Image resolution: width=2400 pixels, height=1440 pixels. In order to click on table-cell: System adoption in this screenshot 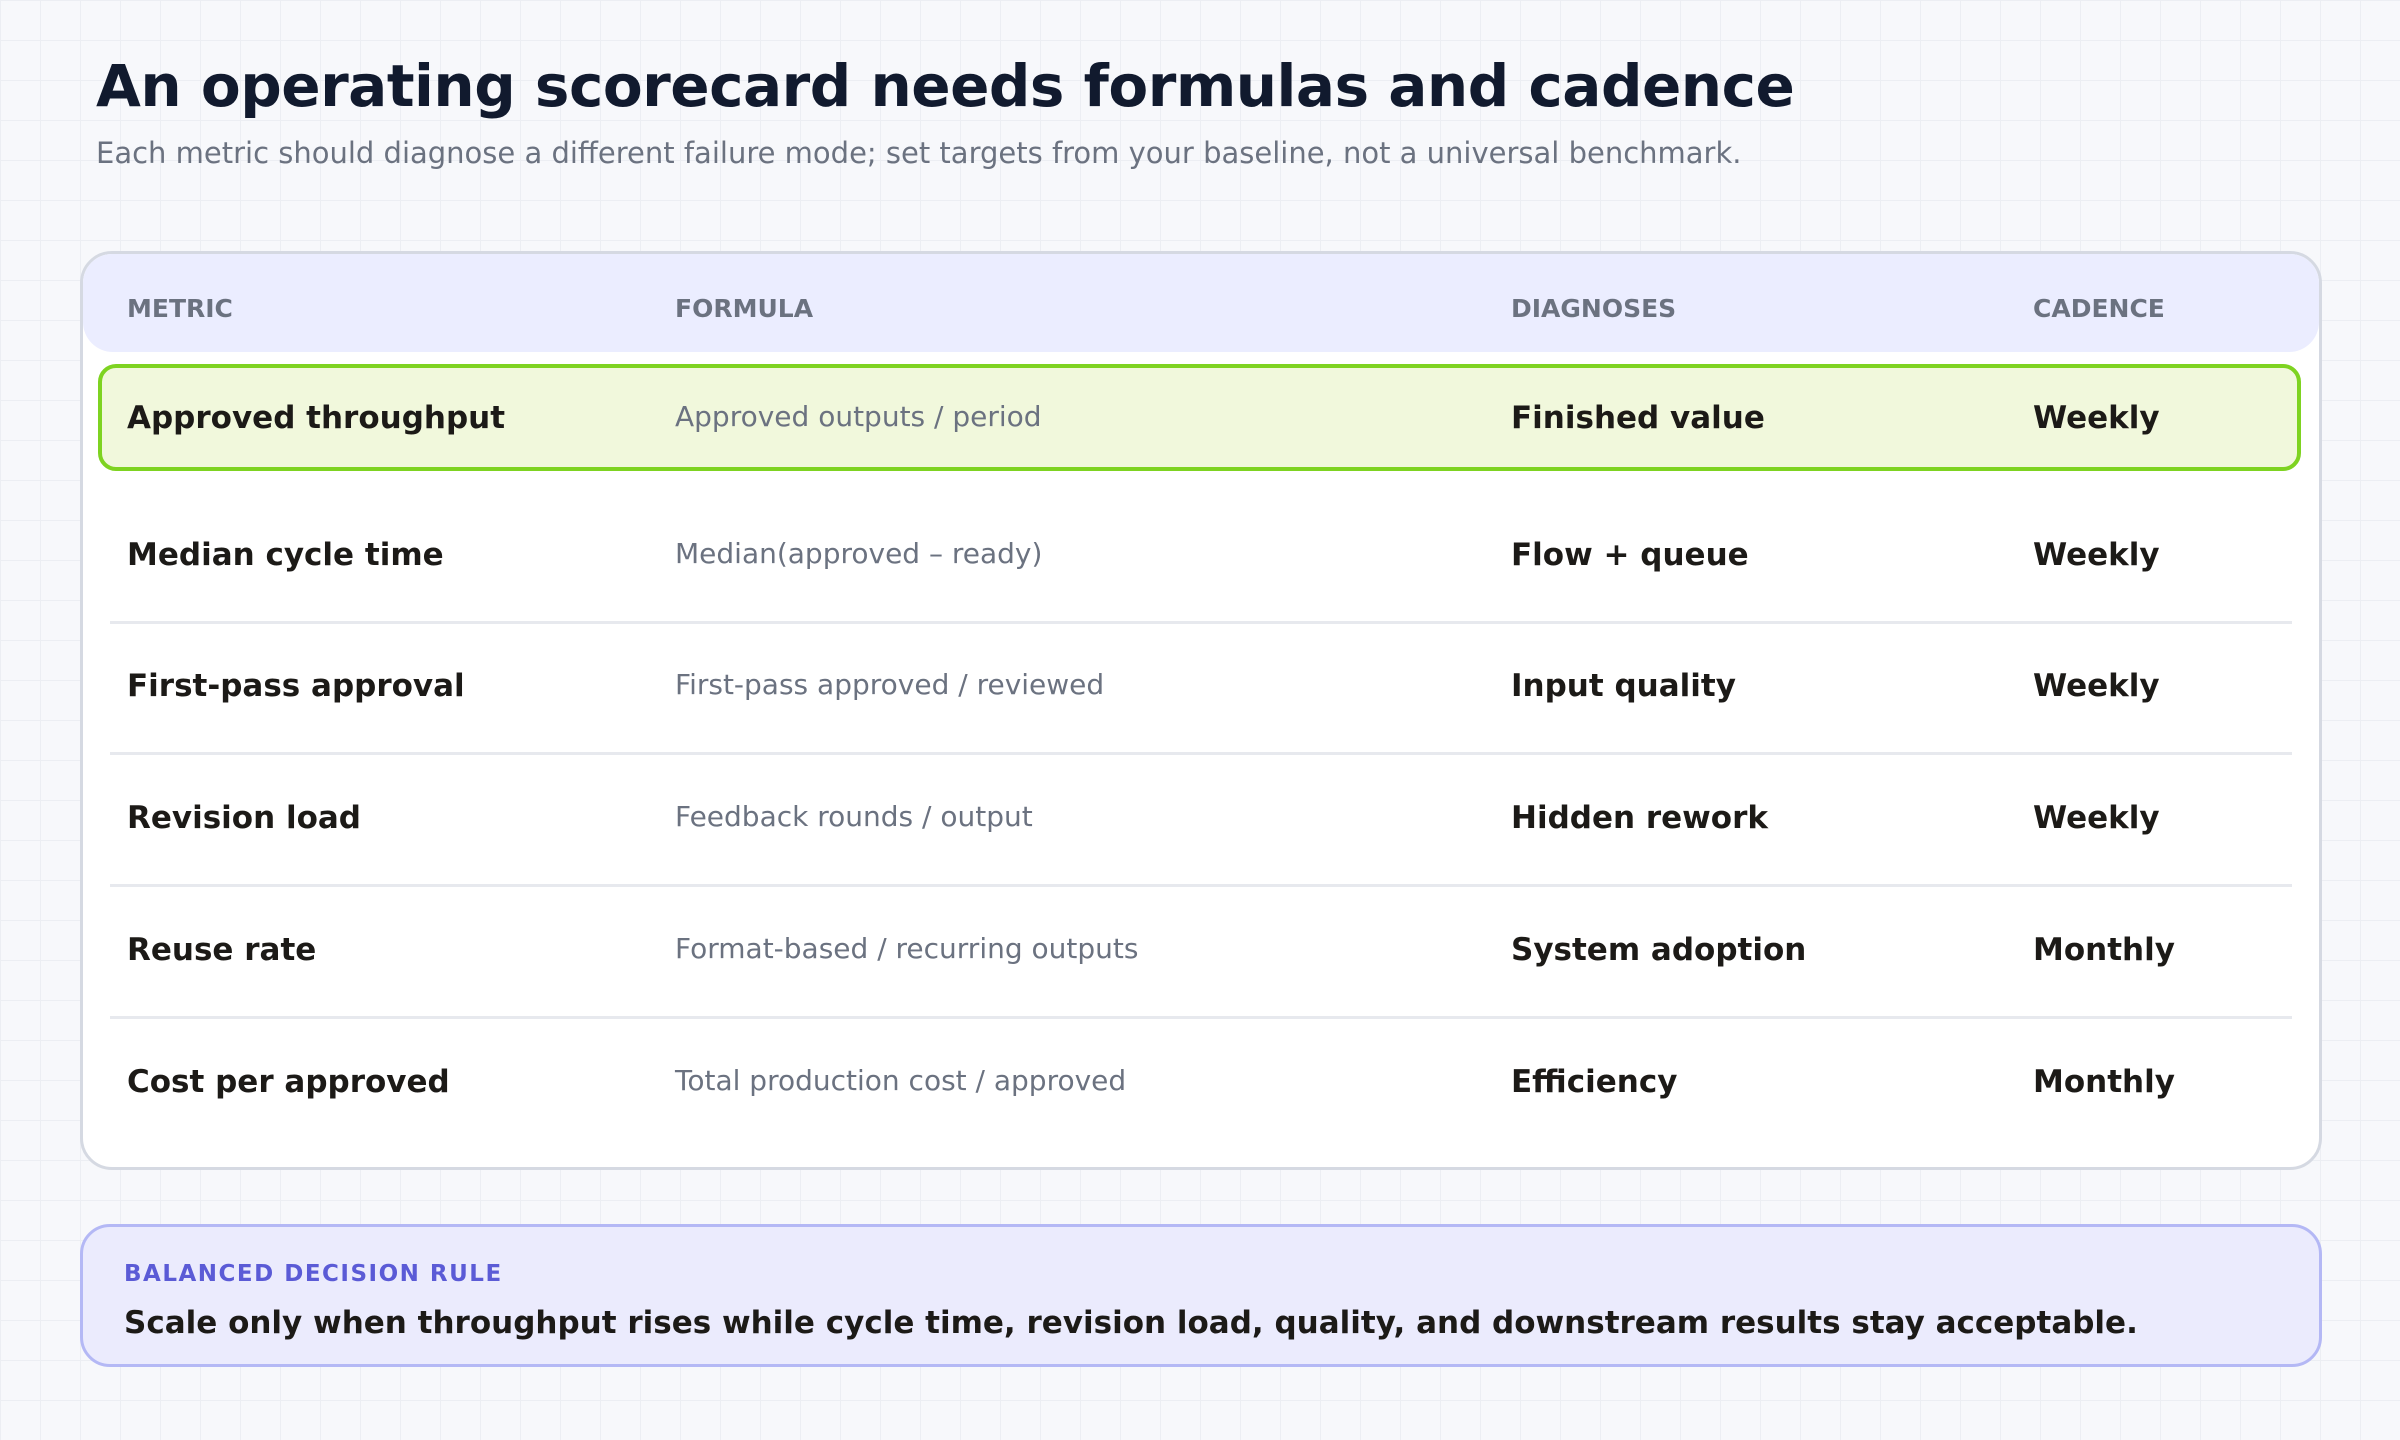, I will do `click(1659, 950)`.